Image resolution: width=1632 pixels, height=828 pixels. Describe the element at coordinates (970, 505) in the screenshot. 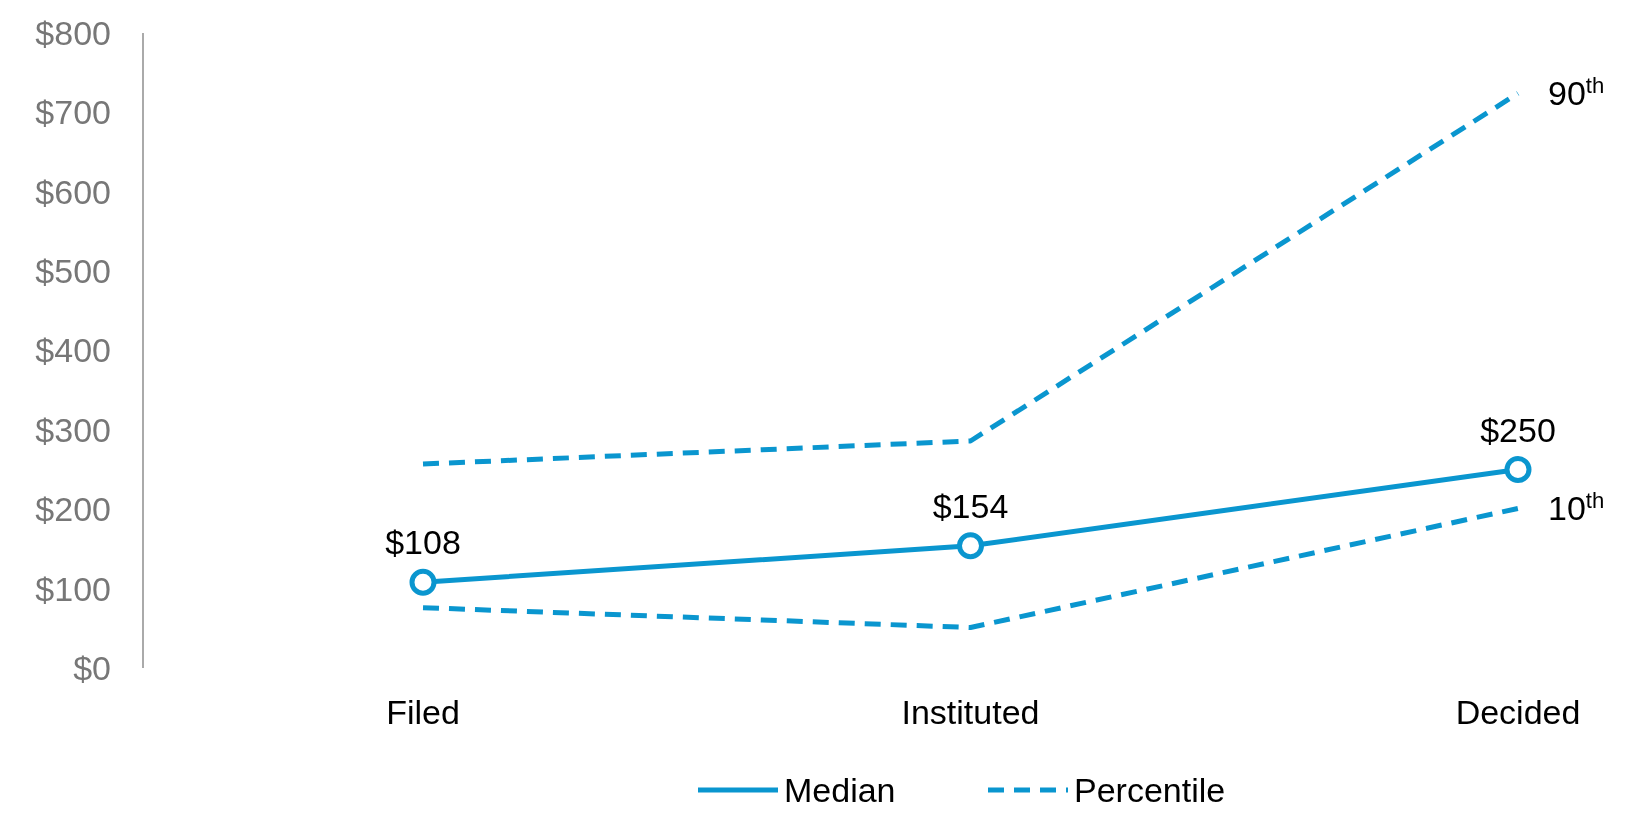

I see `data-label: $154` at that location.